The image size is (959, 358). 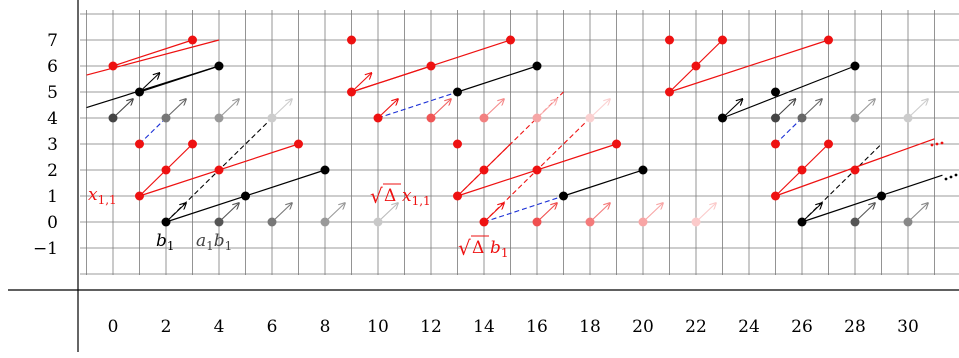 I want to click on label-b1: b1, so click(x=165, y=242).